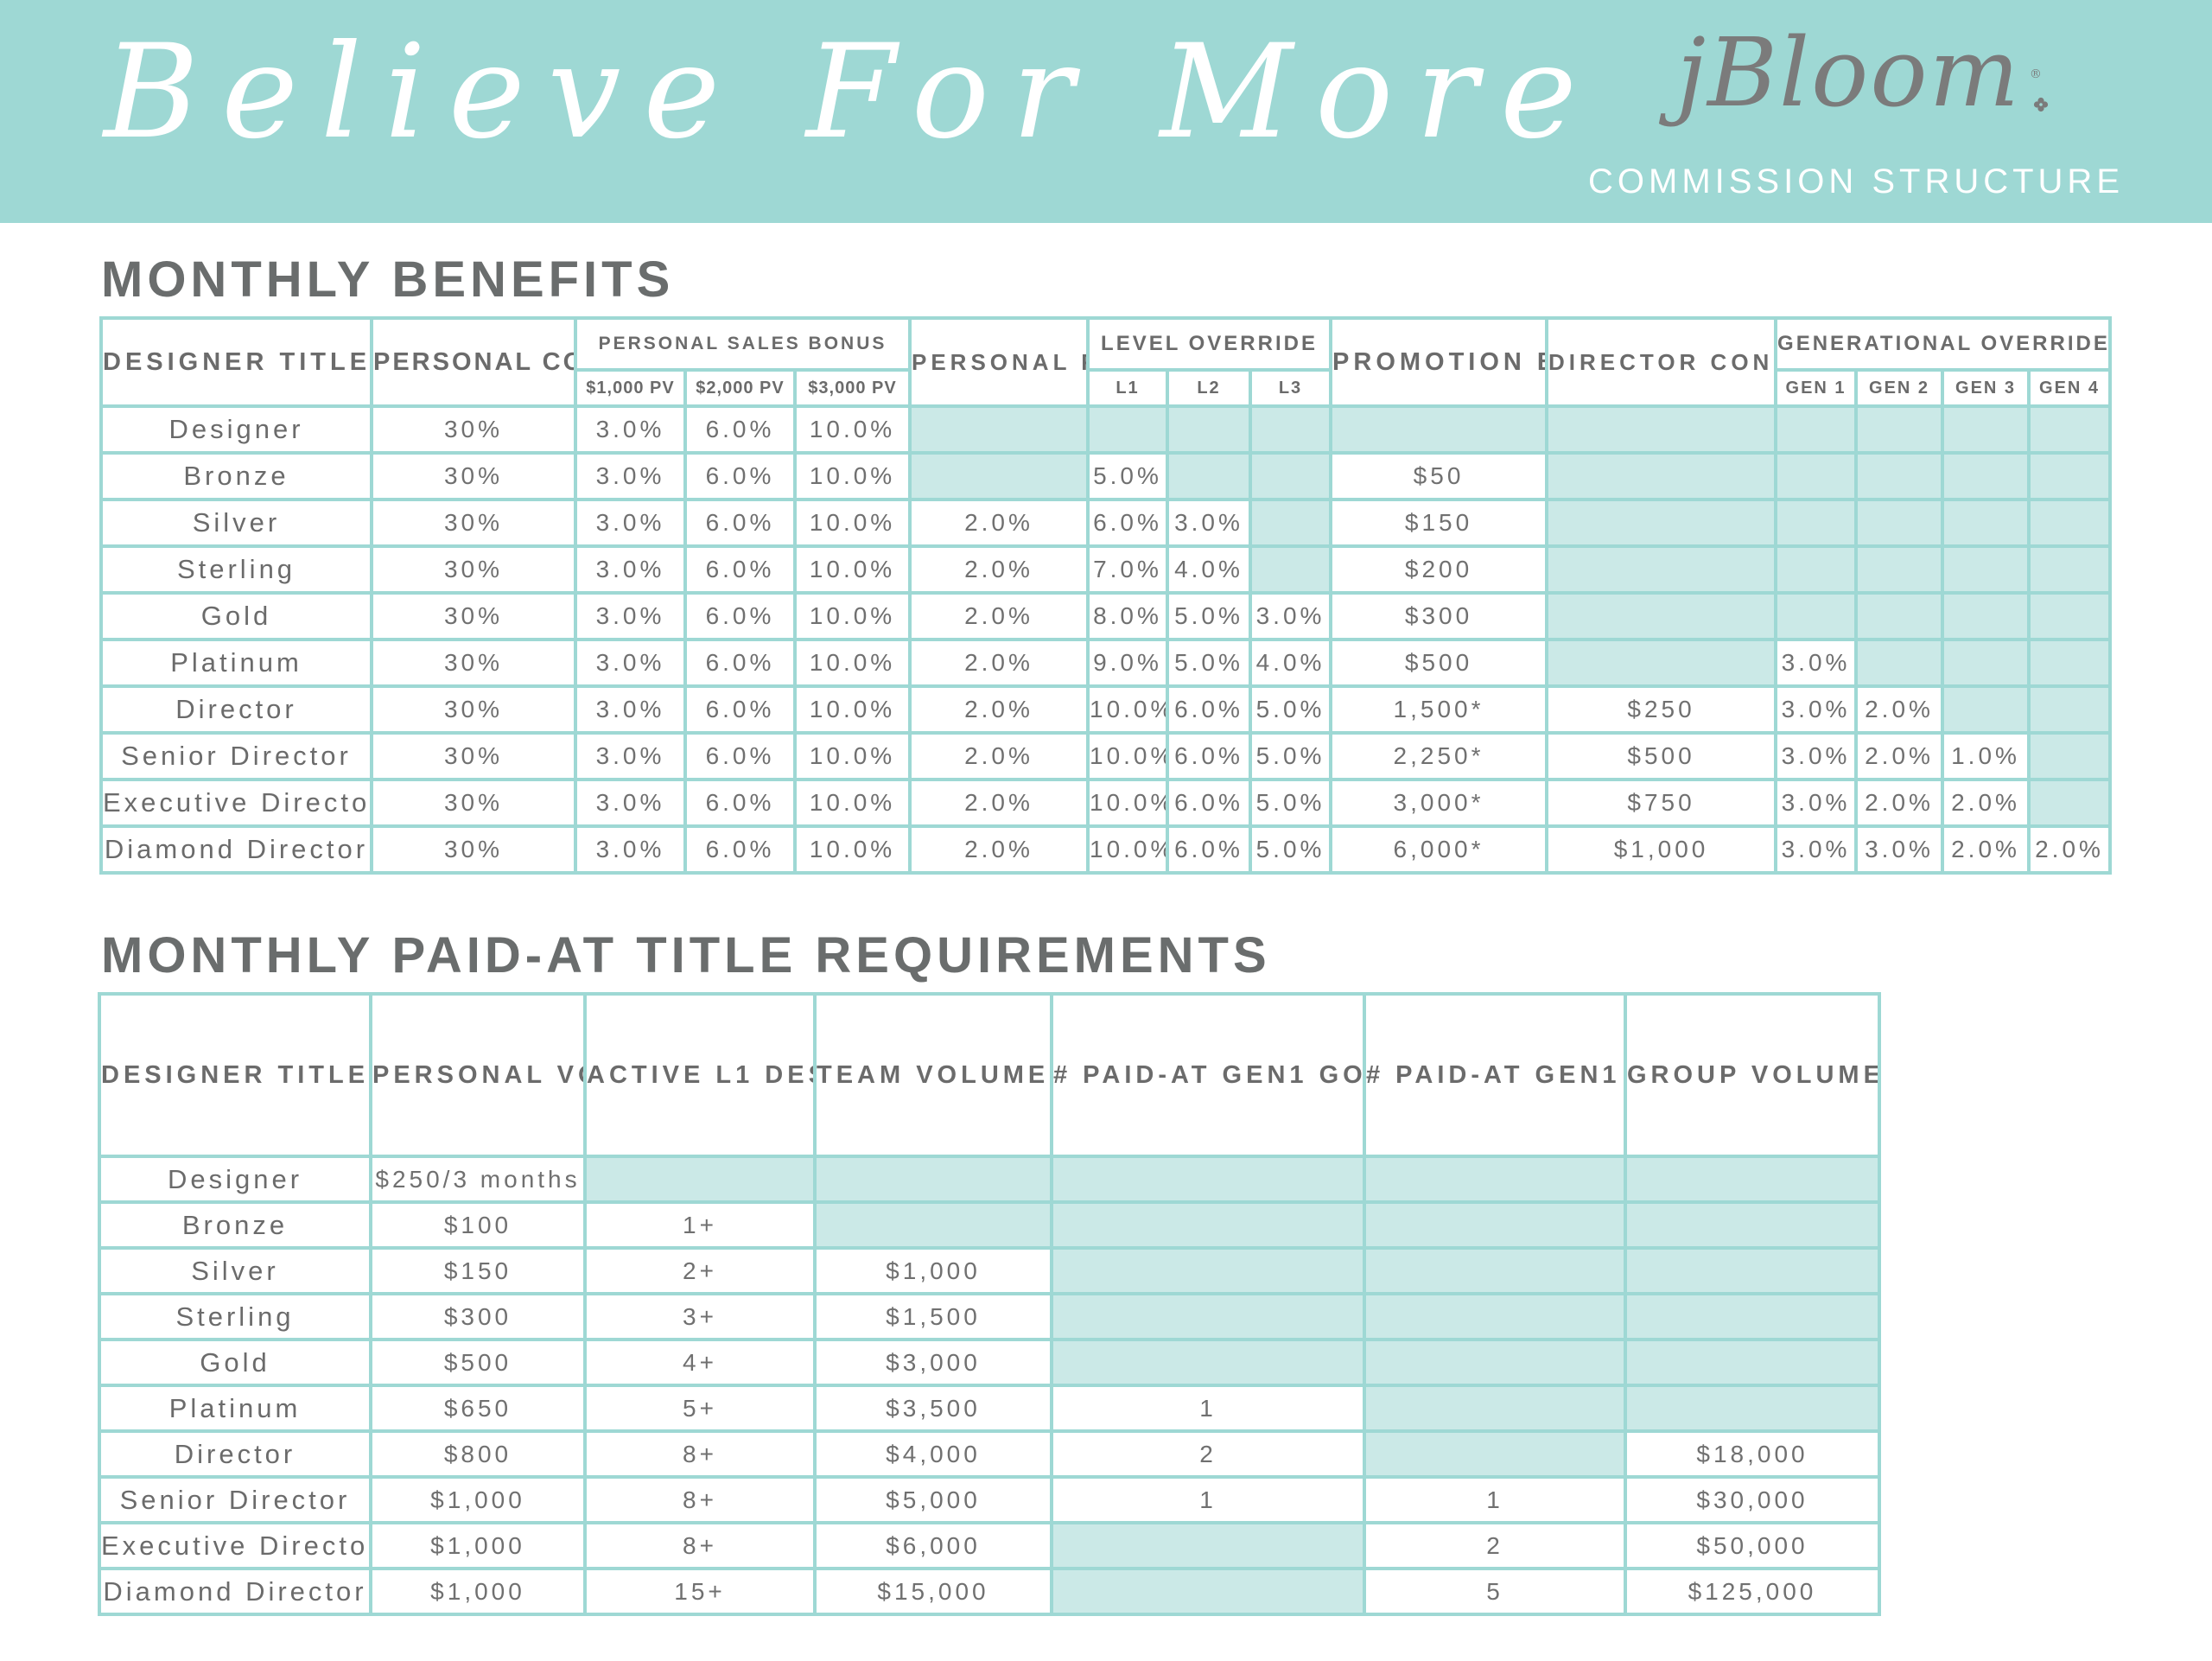 The height and width of the screenshot is (1661, 2212). Describe the element at coordinates (235, 1179) in the screenshot. I see `requirement-title-cell: Designer` at that location.